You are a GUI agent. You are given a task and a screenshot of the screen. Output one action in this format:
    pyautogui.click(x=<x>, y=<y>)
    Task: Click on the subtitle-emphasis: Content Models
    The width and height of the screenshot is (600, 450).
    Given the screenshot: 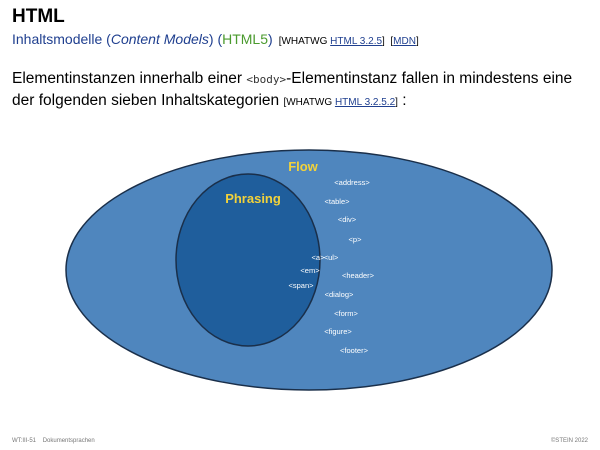 What is the action you would take?
    pyautogui.click(x=159, y=39)
    